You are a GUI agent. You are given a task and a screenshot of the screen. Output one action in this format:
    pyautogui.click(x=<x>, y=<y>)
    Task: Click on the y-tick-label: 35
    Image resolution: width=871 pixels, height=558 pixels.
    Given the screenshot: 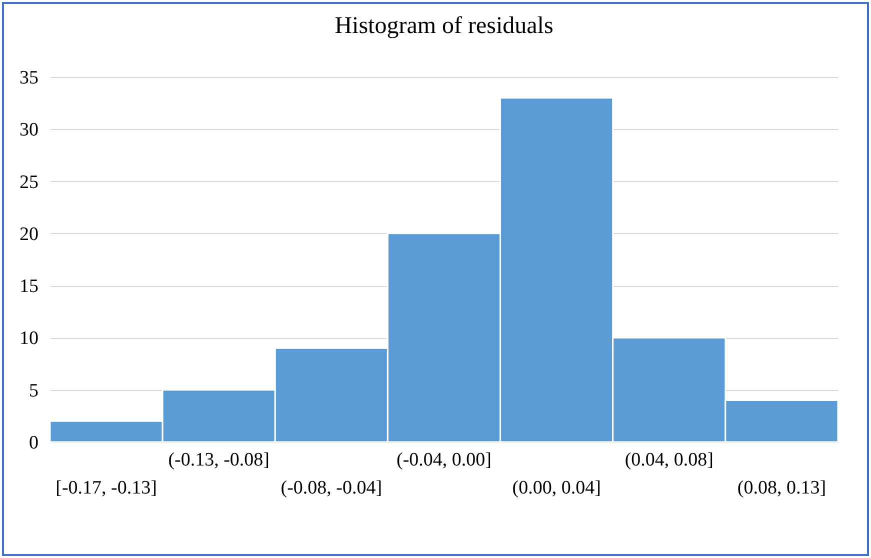 What is the action you would take?
    pyautogui.click(x=29, y=78)
    